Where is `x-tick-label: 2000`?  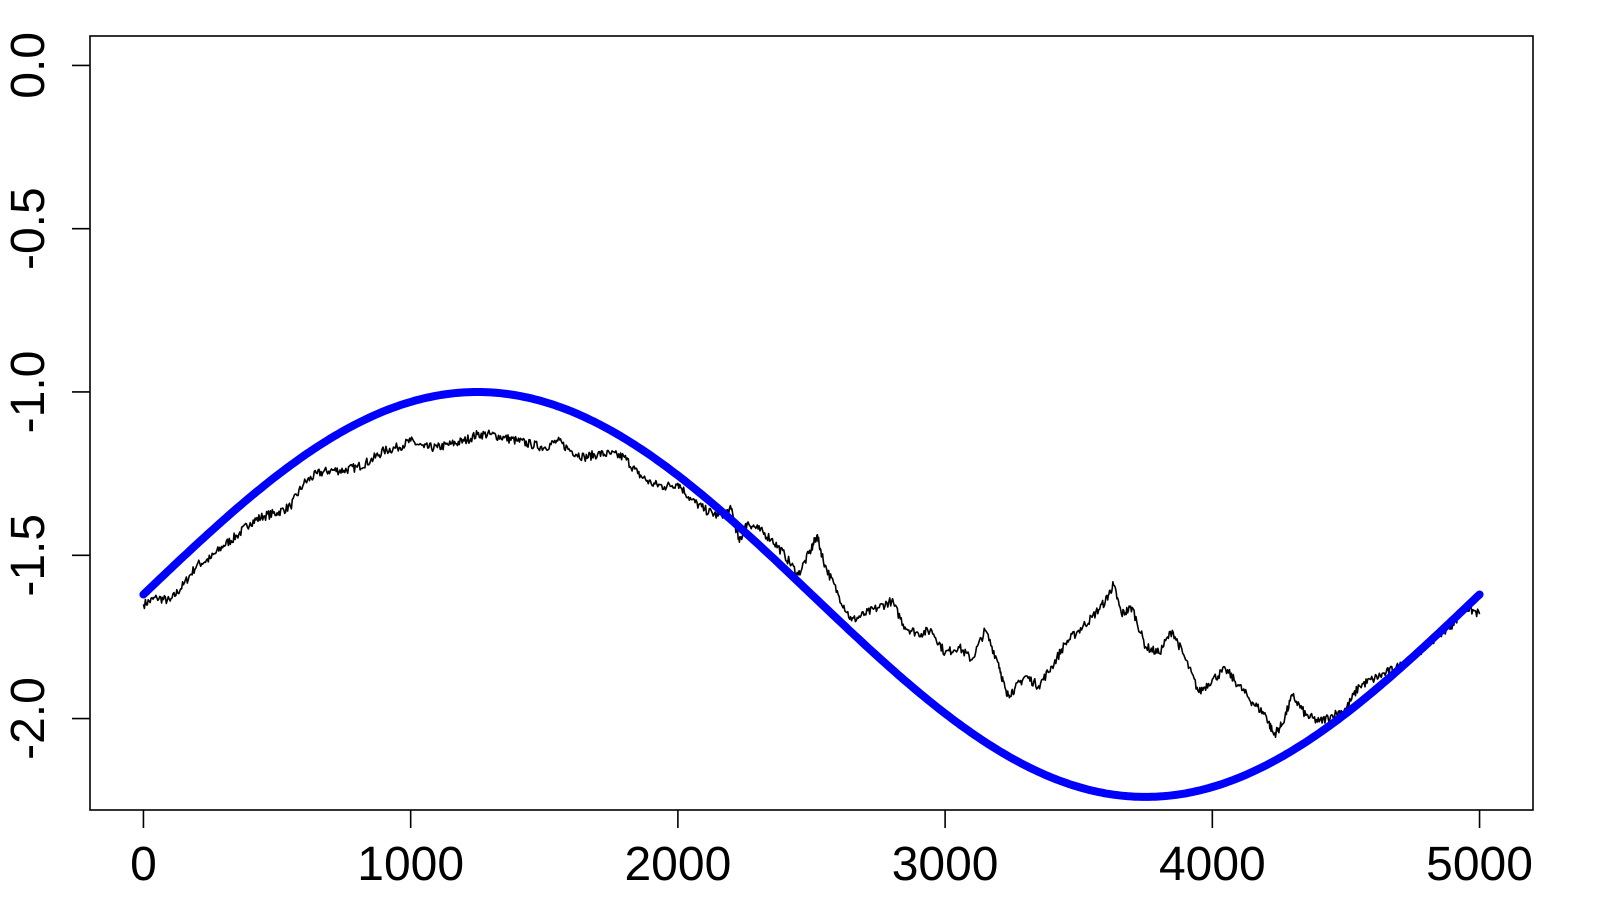
x-tick-label: 2000 is located at coordinates (677, 864).